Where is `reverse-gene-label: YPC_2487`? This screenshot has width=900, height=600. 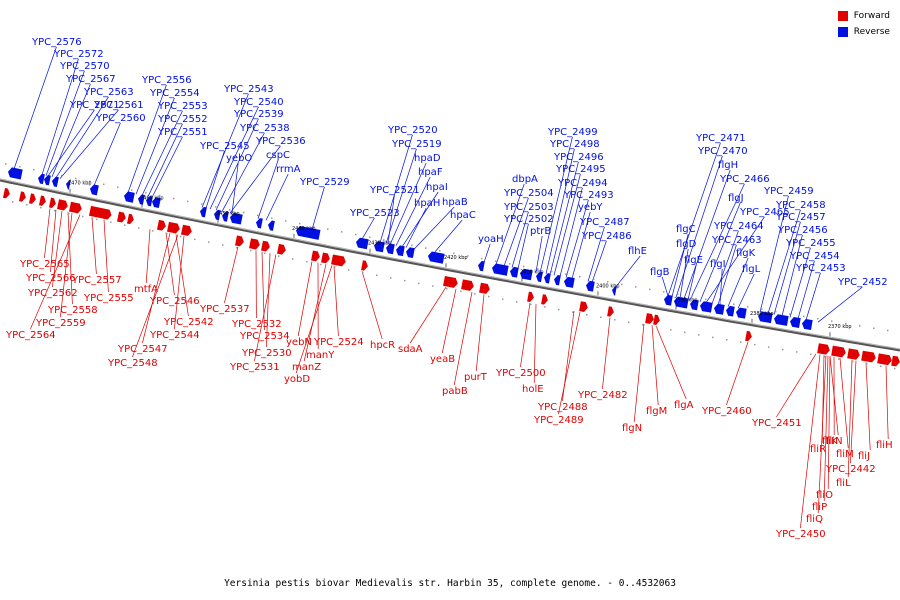 reverse-gene-label: YPC_2487 is located at coordinates (604, 222).